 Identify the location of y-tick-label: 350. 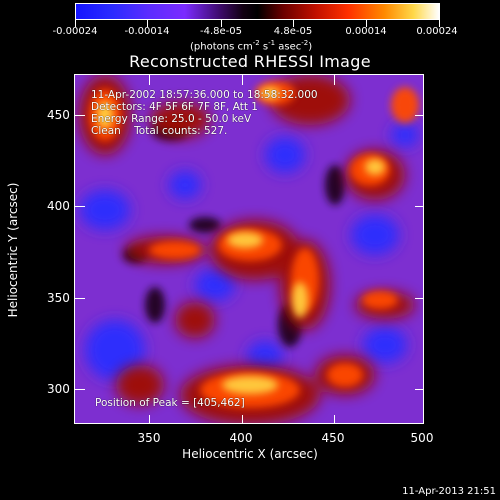
(58, 298).